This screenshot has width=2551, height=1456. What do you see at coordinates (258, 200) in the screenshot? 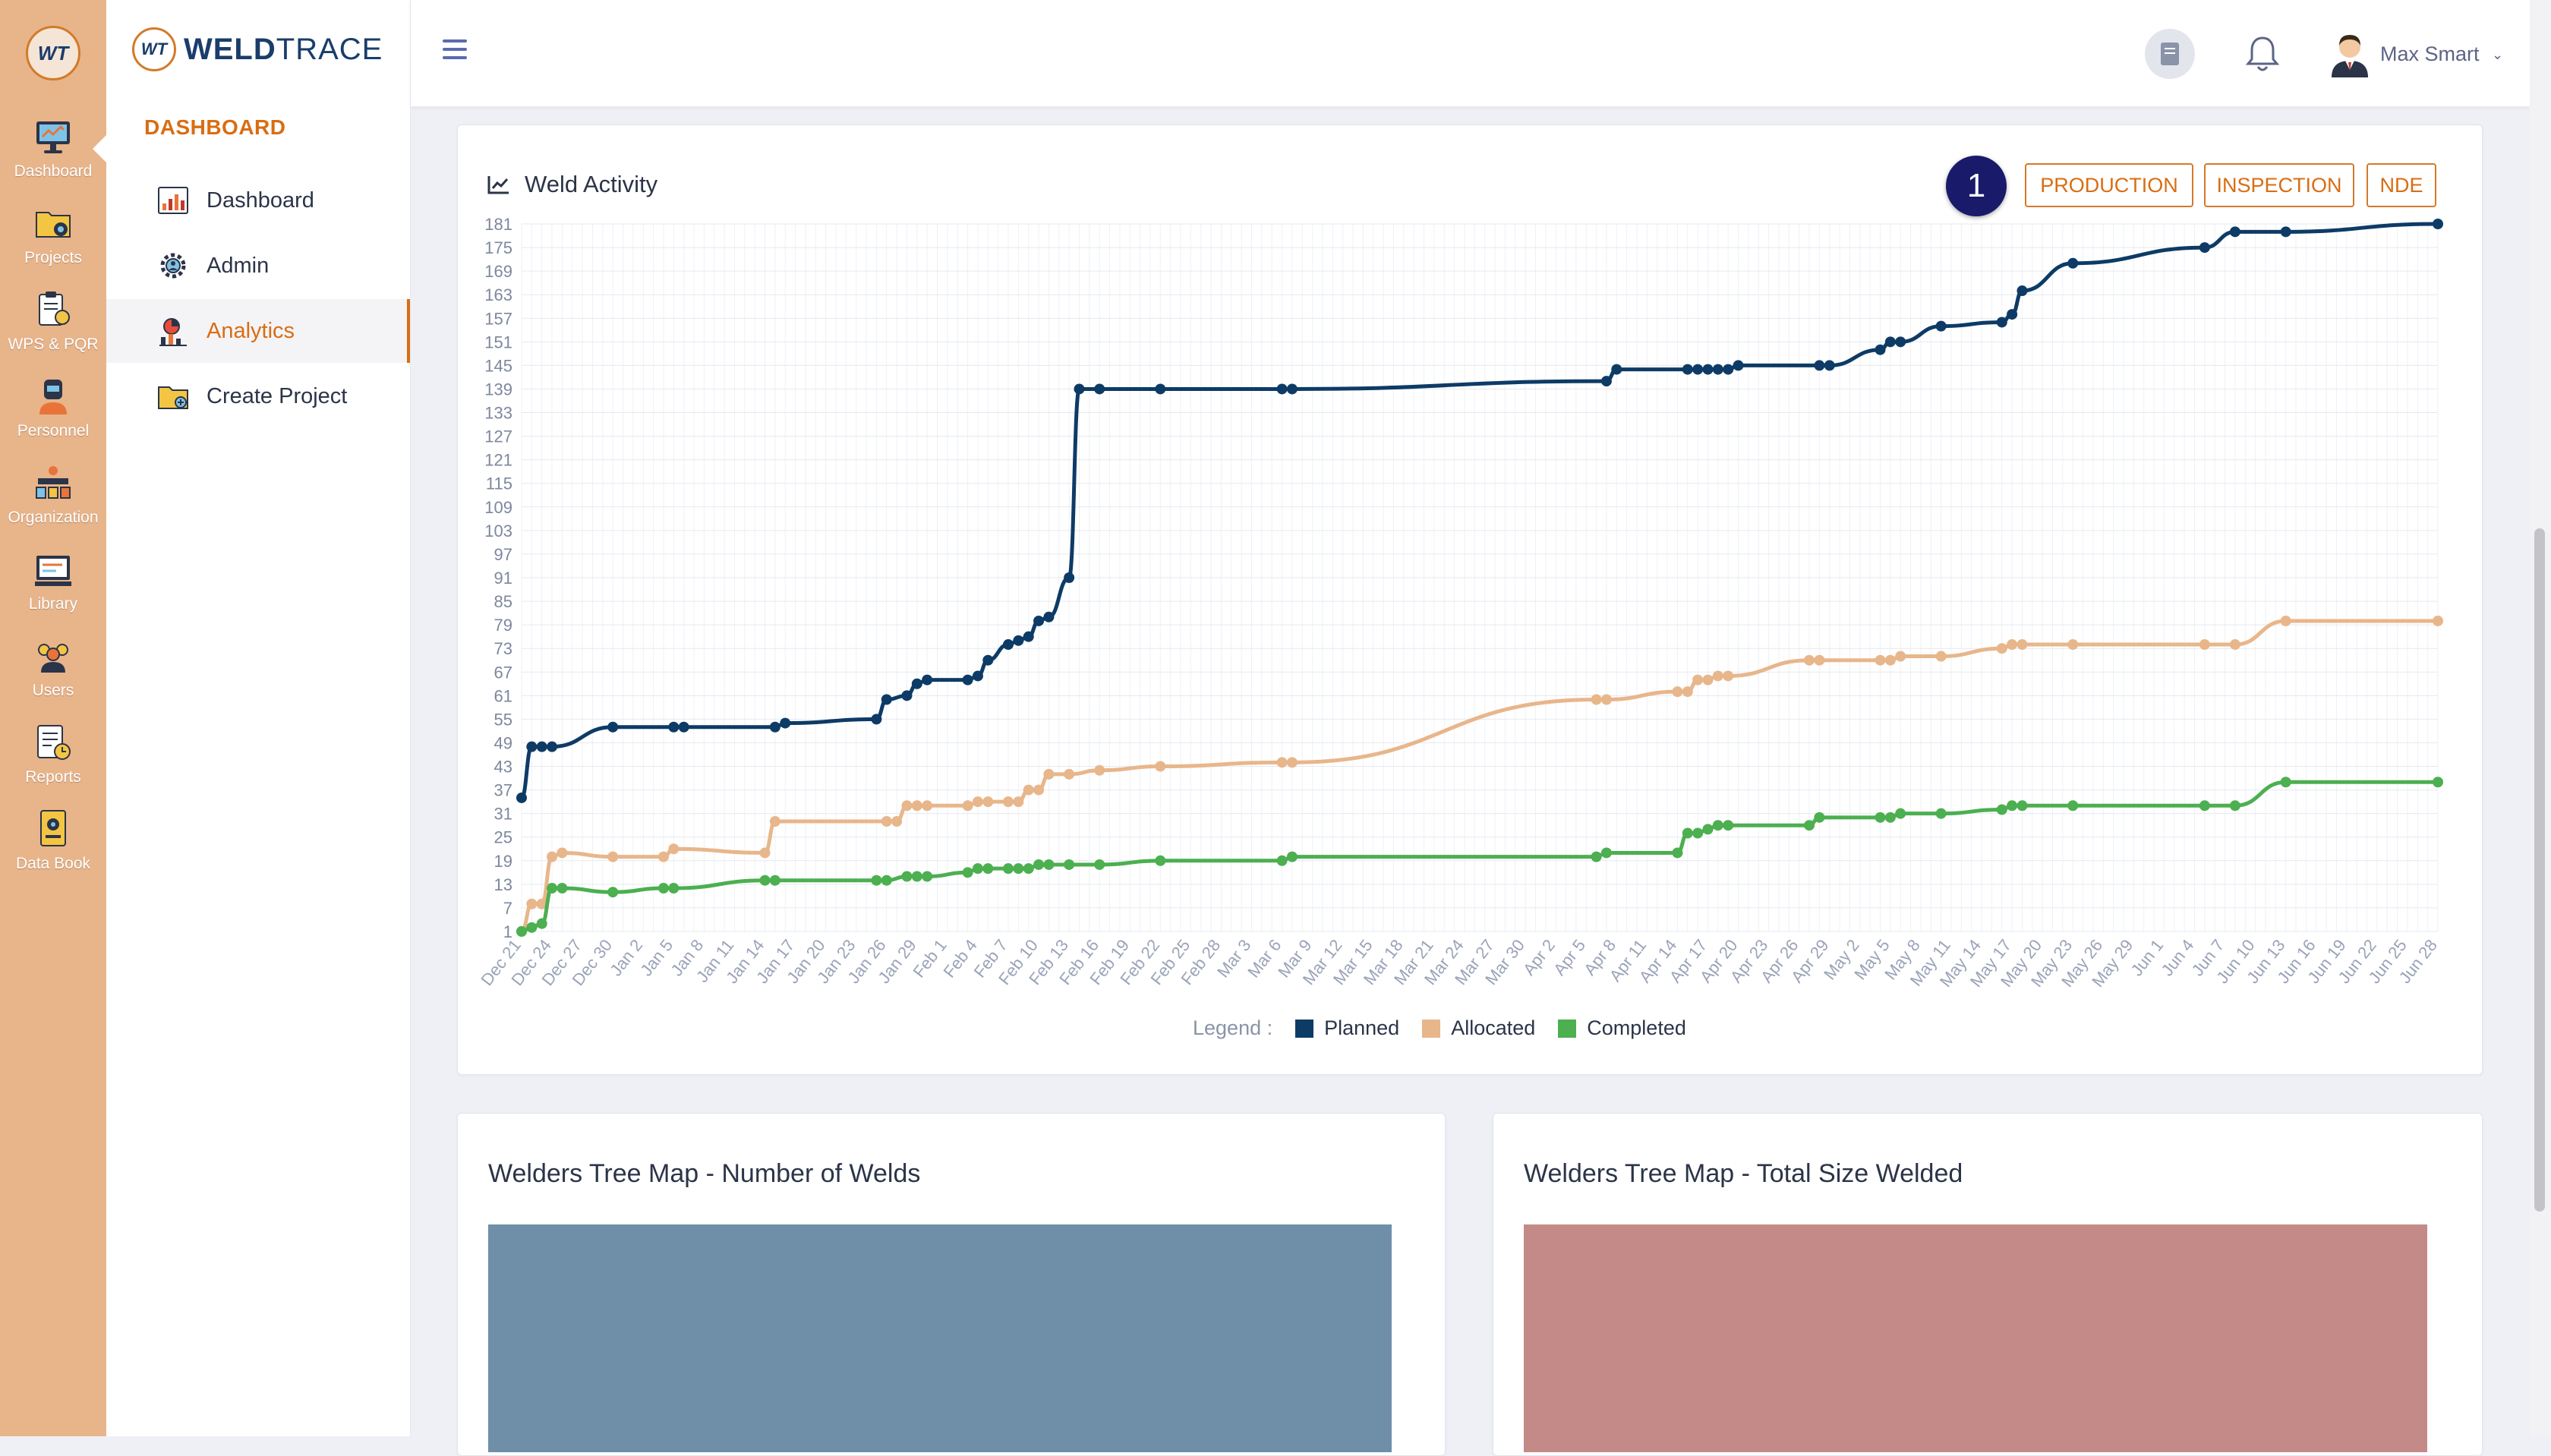
I see `sidebar-item-dashboard: Dashboard` at bounding box center [258, 200].